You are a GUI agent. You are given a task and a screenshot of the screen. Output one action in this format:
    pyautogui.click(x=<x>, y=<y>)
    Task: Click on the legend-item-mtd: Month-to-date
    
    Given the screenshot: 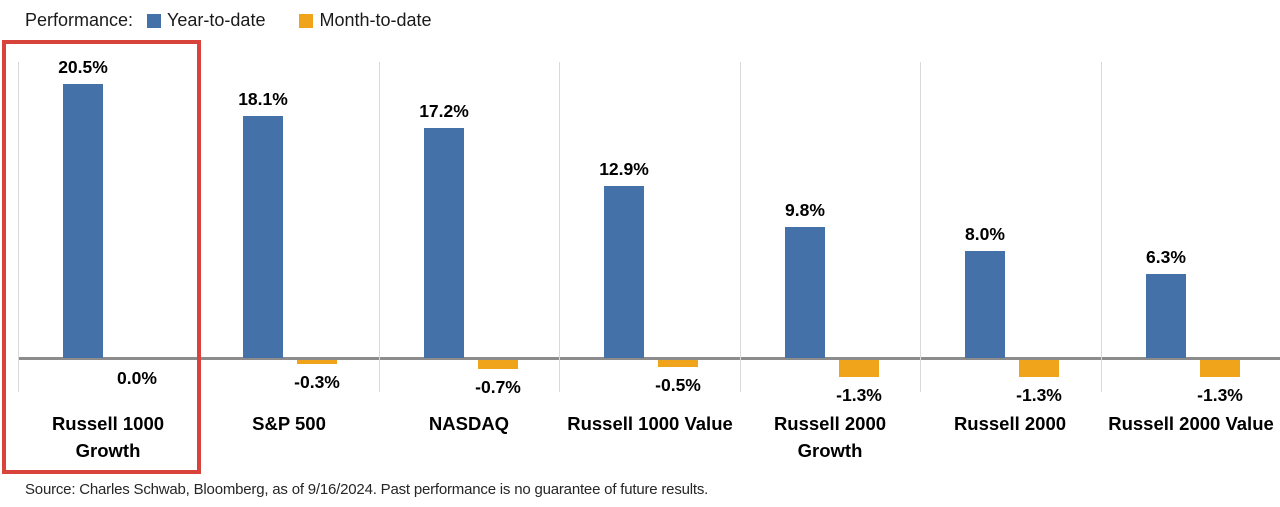 What is the action you would take?
    pyautogui.click(x=365, y=20)
    